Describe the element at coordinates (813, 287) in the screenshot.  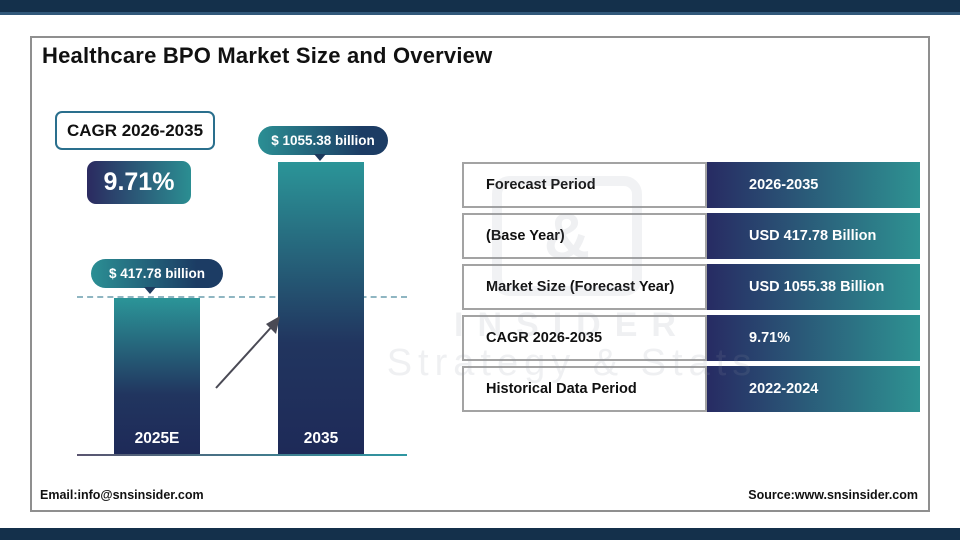
I see `table-value-cell: USD 1055.38 Billion` at that location.